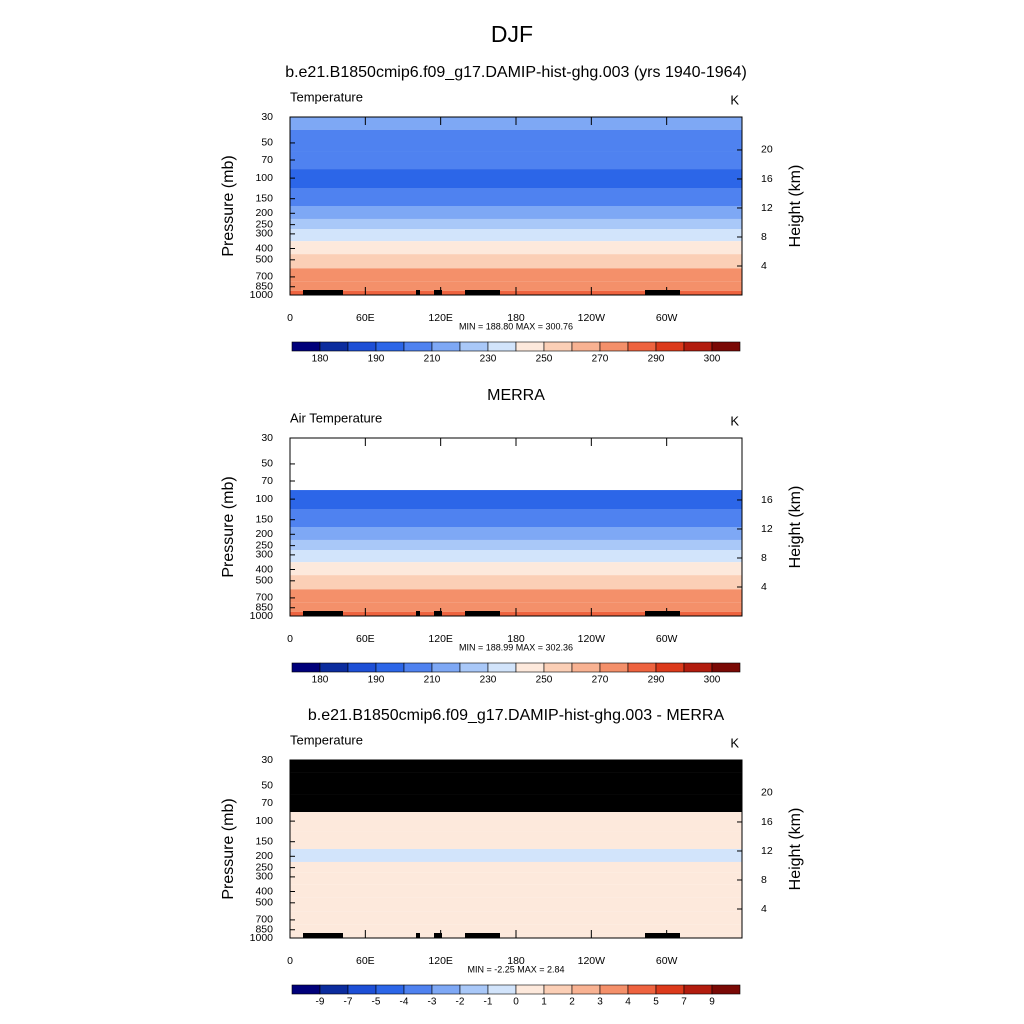 This screenshot has width=1024, height=1024. Describe the element at coordinates (264, 178) in the screenshot. I see `y-tick-label: 100` at that location.